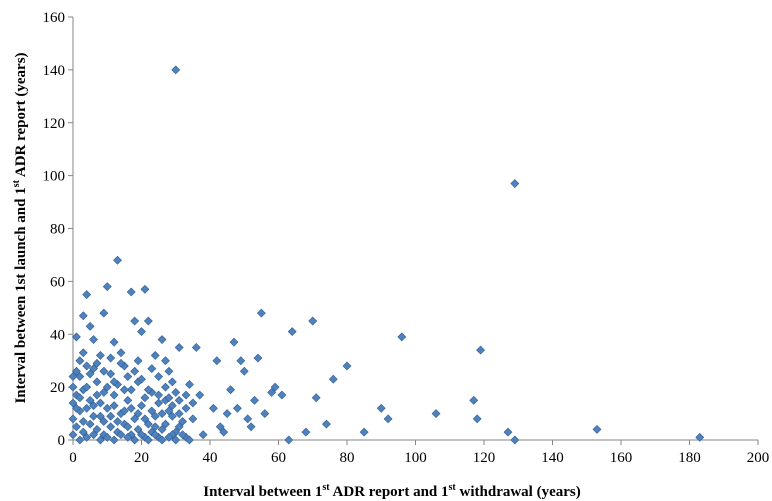  Describe the element at coordinates (62, 441) in the screenshot. I see `y-tick-label: 0` at that location.